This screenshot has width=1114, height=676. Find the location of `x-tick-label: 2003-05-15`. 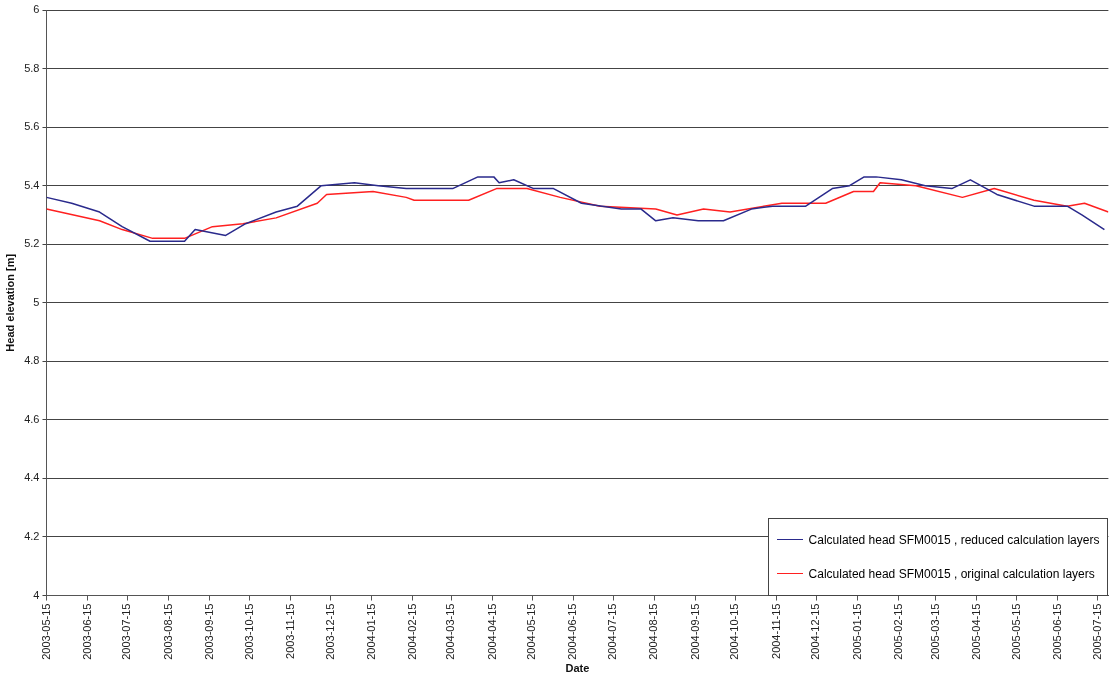

x-tick-label: 2003-05-15 is located at coordinates (45, 631).